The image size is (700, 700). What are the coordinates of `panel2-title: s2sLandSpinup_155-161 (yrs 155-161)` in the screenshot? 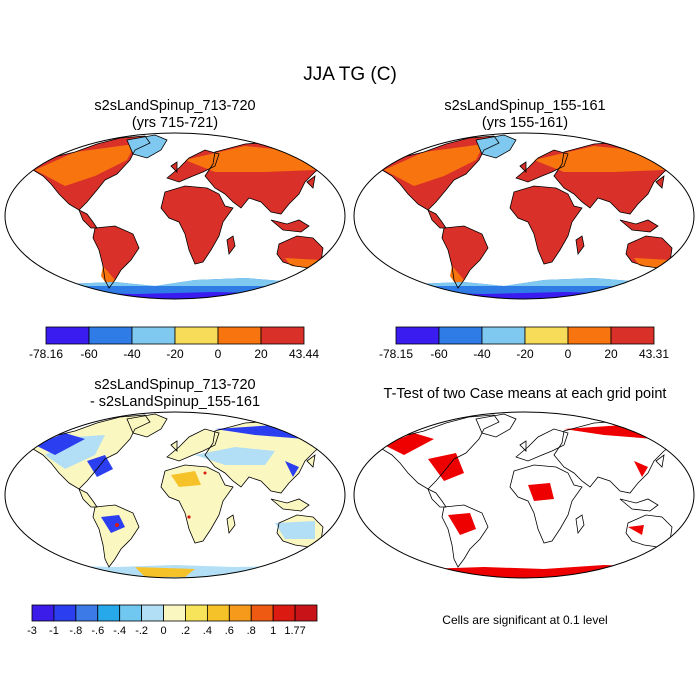 It's located at (525, 115).